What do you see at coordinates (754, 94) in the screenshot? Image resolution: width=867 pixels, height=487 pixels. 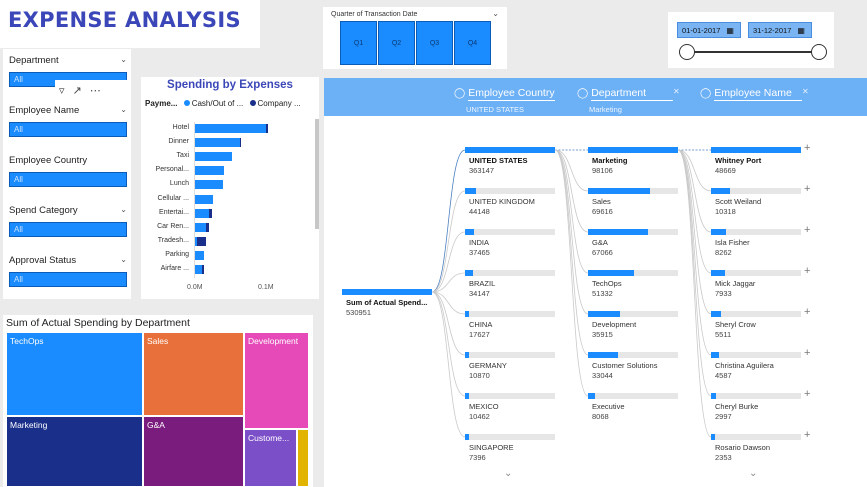 I see `decomp-header-employee: ◯ Employee Name ✕` at bounding box center [754, 94].